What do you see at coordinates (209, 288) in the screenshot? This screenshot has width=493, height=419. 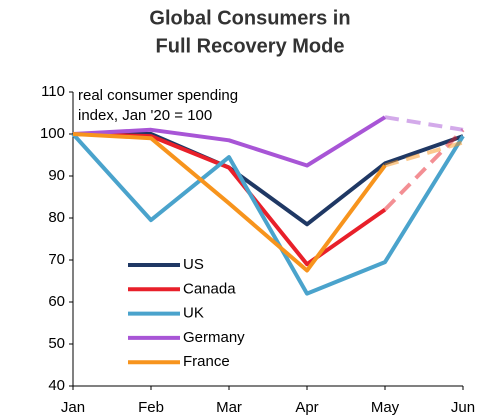 I see `legend-label: Canada` at bounding box center [209, 288].